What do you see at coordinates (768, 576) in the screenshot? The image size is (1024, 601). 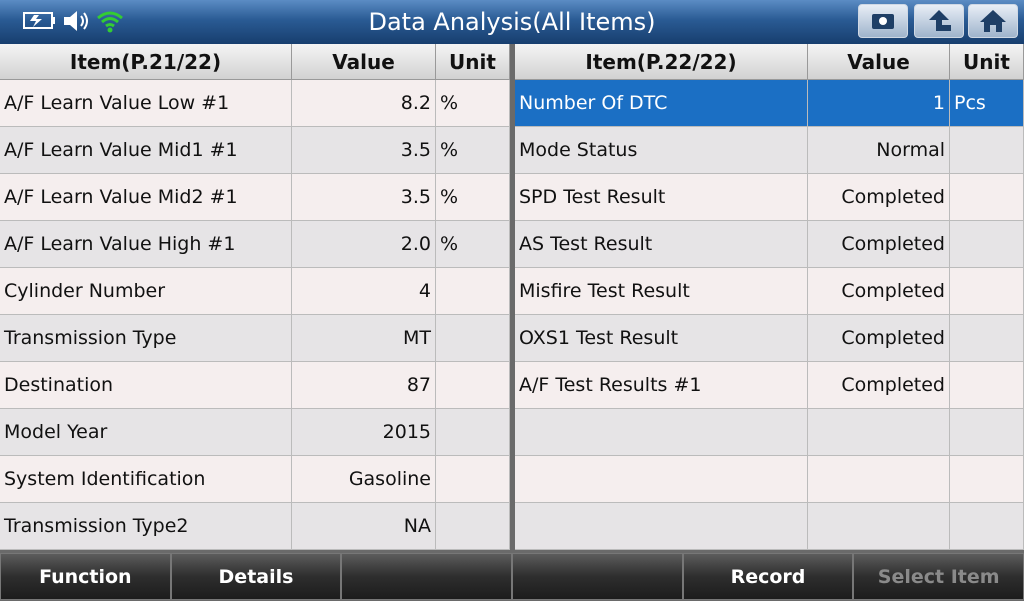 I see `footer-button: Record` at bounding box center [768, 576].